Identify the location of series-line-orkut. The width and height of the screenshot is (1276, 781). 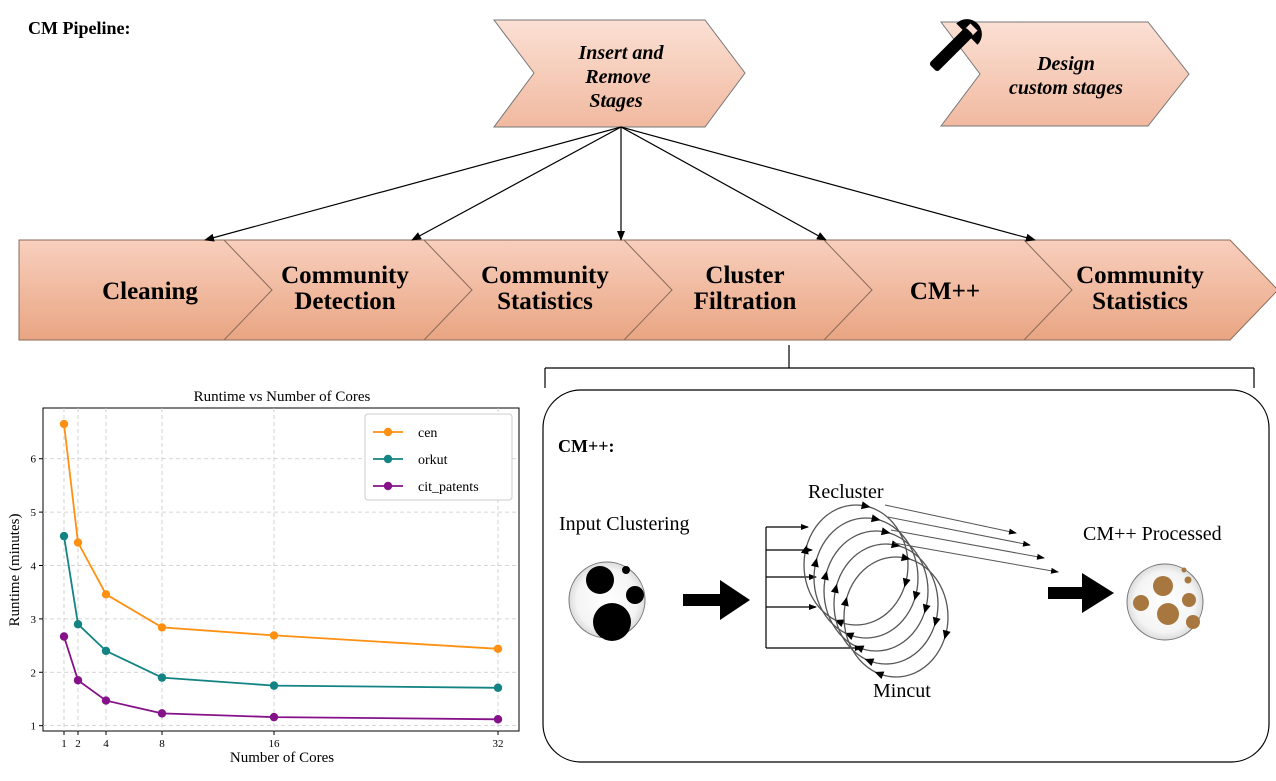
(281, 612).